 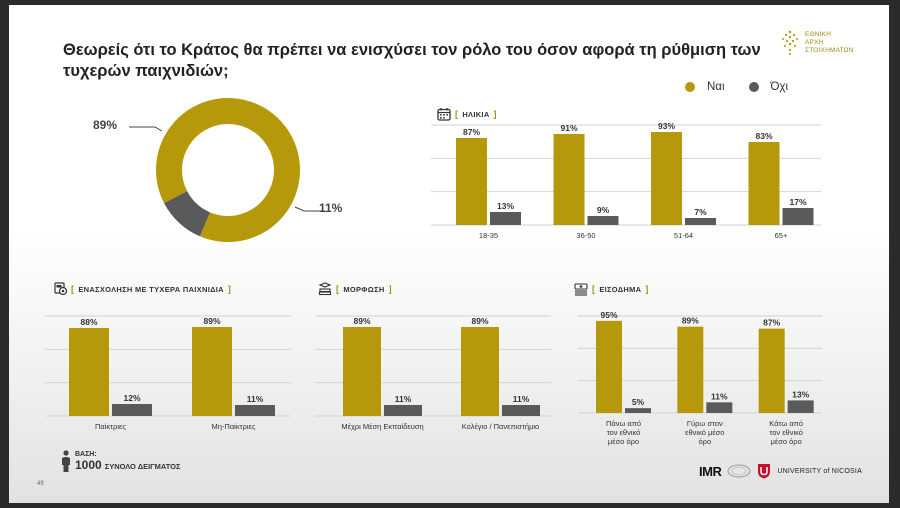 I want to click on category-label: Μη-Παίκτριες, so click(x=234, y=426).